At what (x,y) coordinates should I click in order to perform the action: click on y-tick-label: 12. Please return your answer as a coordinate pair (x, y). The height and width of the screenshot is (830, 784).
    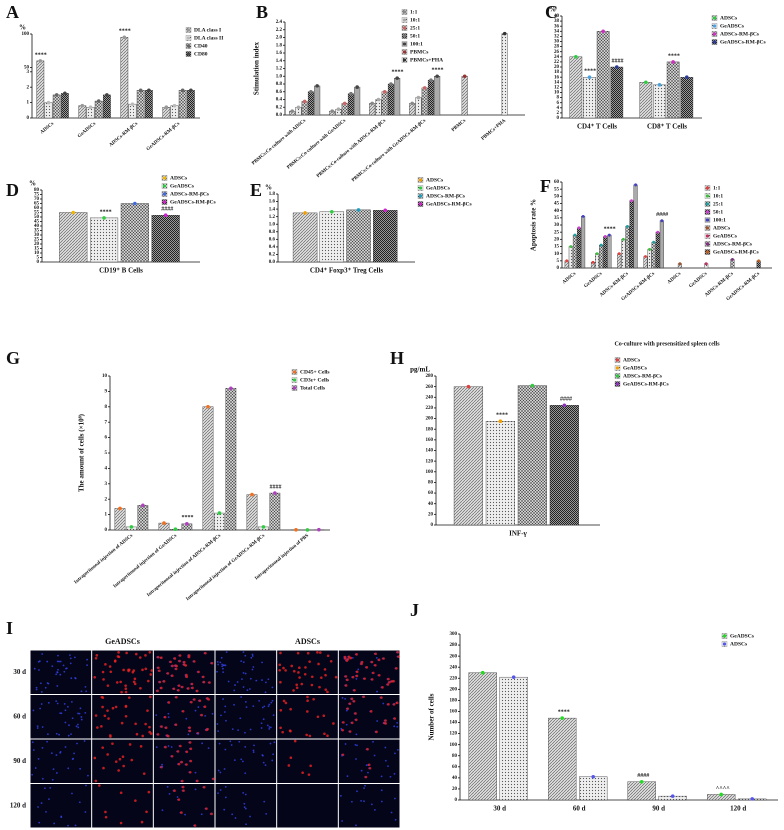
    Looking at the image, I should click on (557, 88).